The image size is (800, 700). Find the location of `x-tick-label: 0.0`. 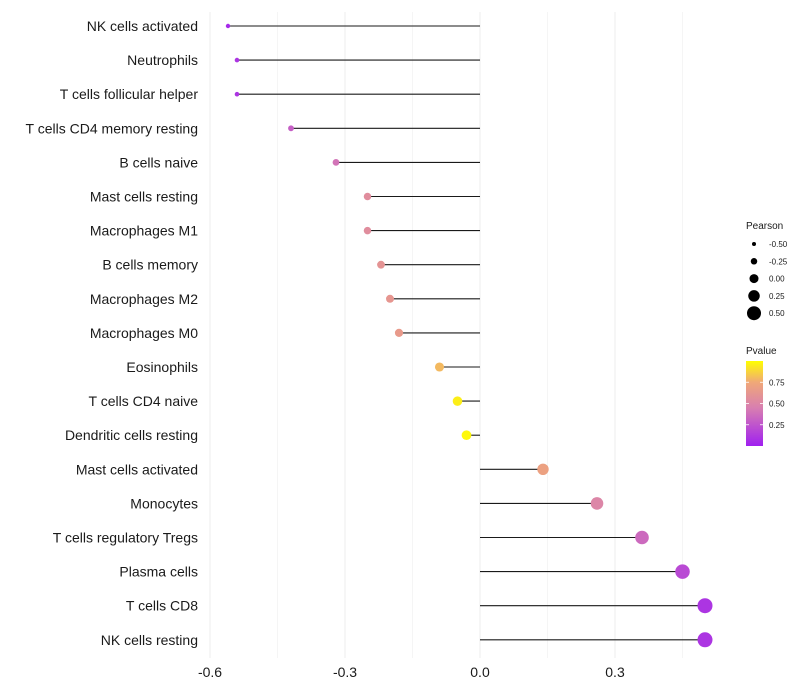

x-tick-label: 0.0 is located at coordinates (480, 672).